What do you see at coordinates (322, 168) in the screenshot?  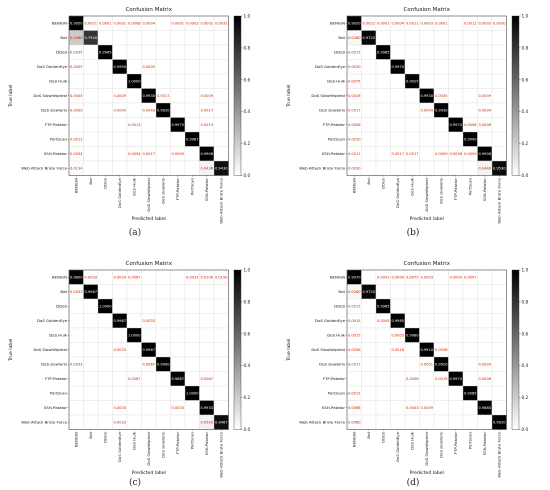 I see `y-tick-label: Web Attack Brute Force` at bounding box center [322, 168].